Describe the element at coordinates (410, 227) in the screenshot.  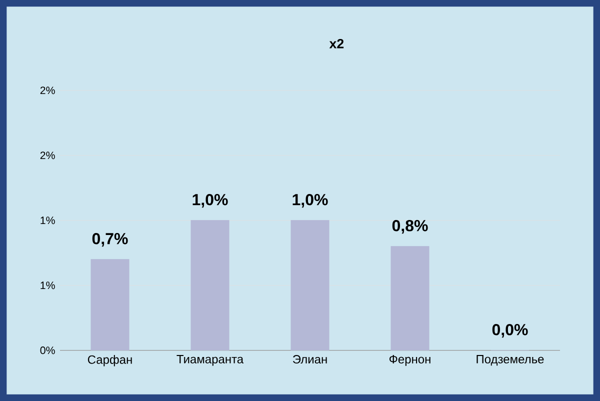
I see `data-label: 0,8%` at that location.